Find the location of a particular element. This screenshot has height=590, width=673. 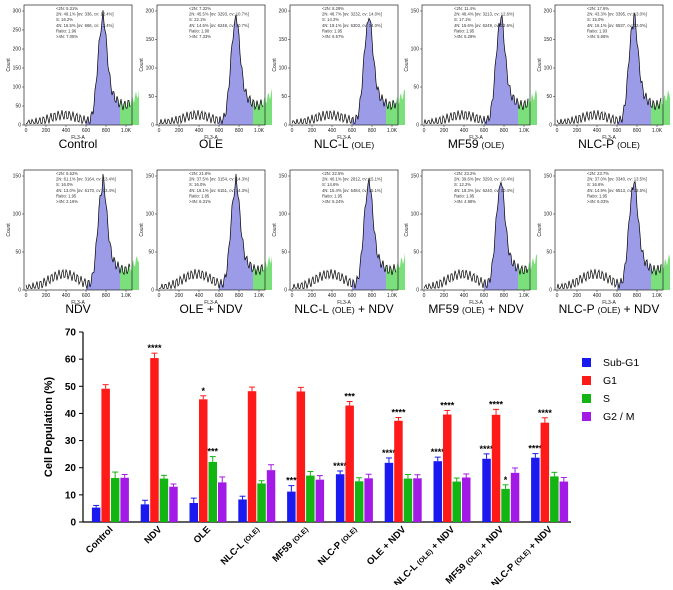

category-label: MF59 (OLE) is located at coordinates (290, 544).